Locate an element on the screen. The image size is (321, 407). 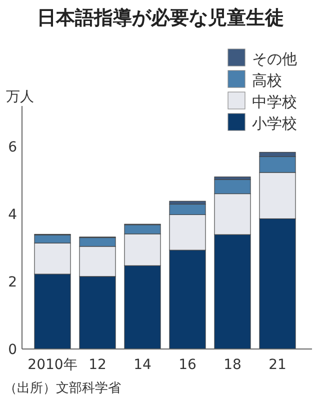
y-tick-label: 0 is located at coordinates (12, 350).